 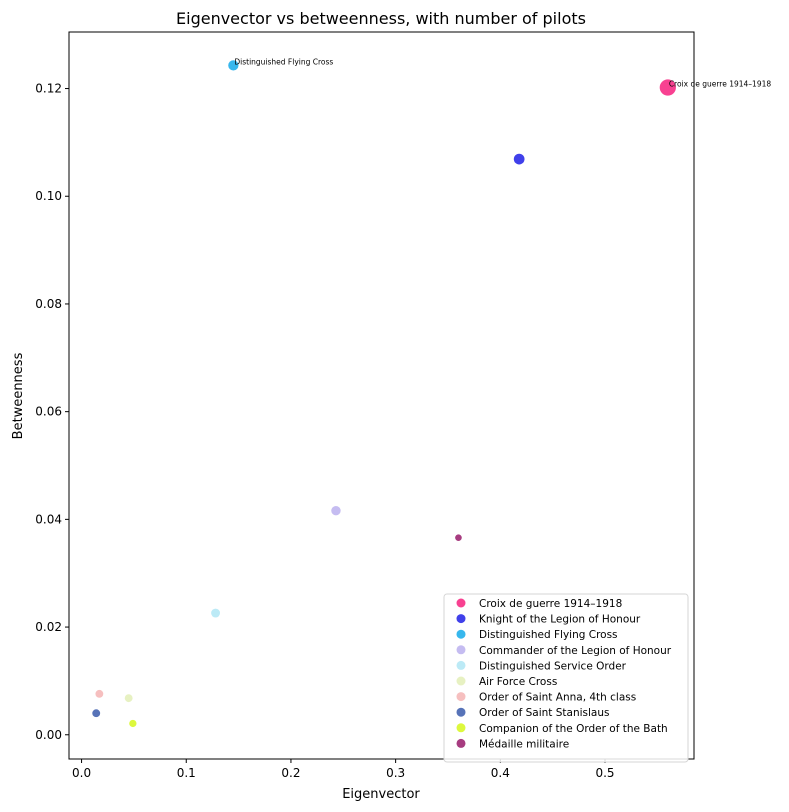 I want to click on legend-box, so click(x=566, y=678).